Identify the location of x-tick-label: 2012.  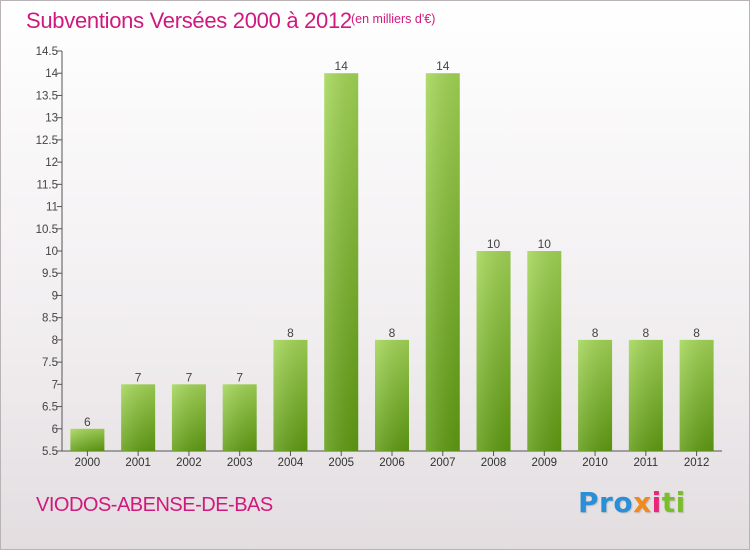
(697, 463).